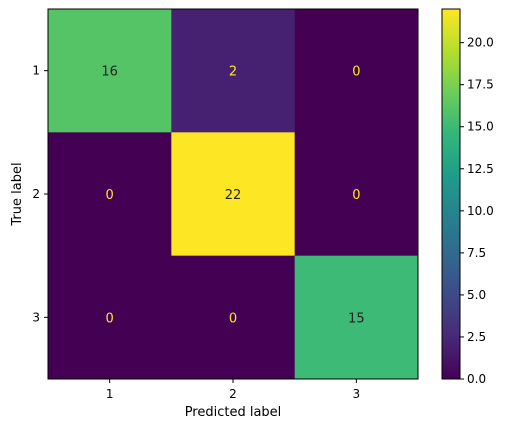  What do you see at coordinates (233, 412) in the screenshot?
I see `x-axis-label: Predicted label` at bounding box center [233, 412].